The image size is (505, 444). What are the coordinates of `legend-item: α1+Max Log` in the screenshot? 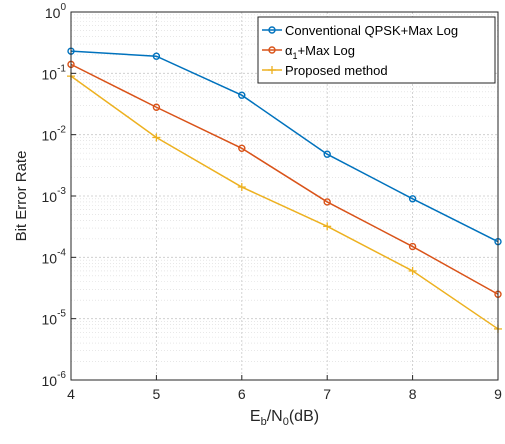 It's located at (308, 52).